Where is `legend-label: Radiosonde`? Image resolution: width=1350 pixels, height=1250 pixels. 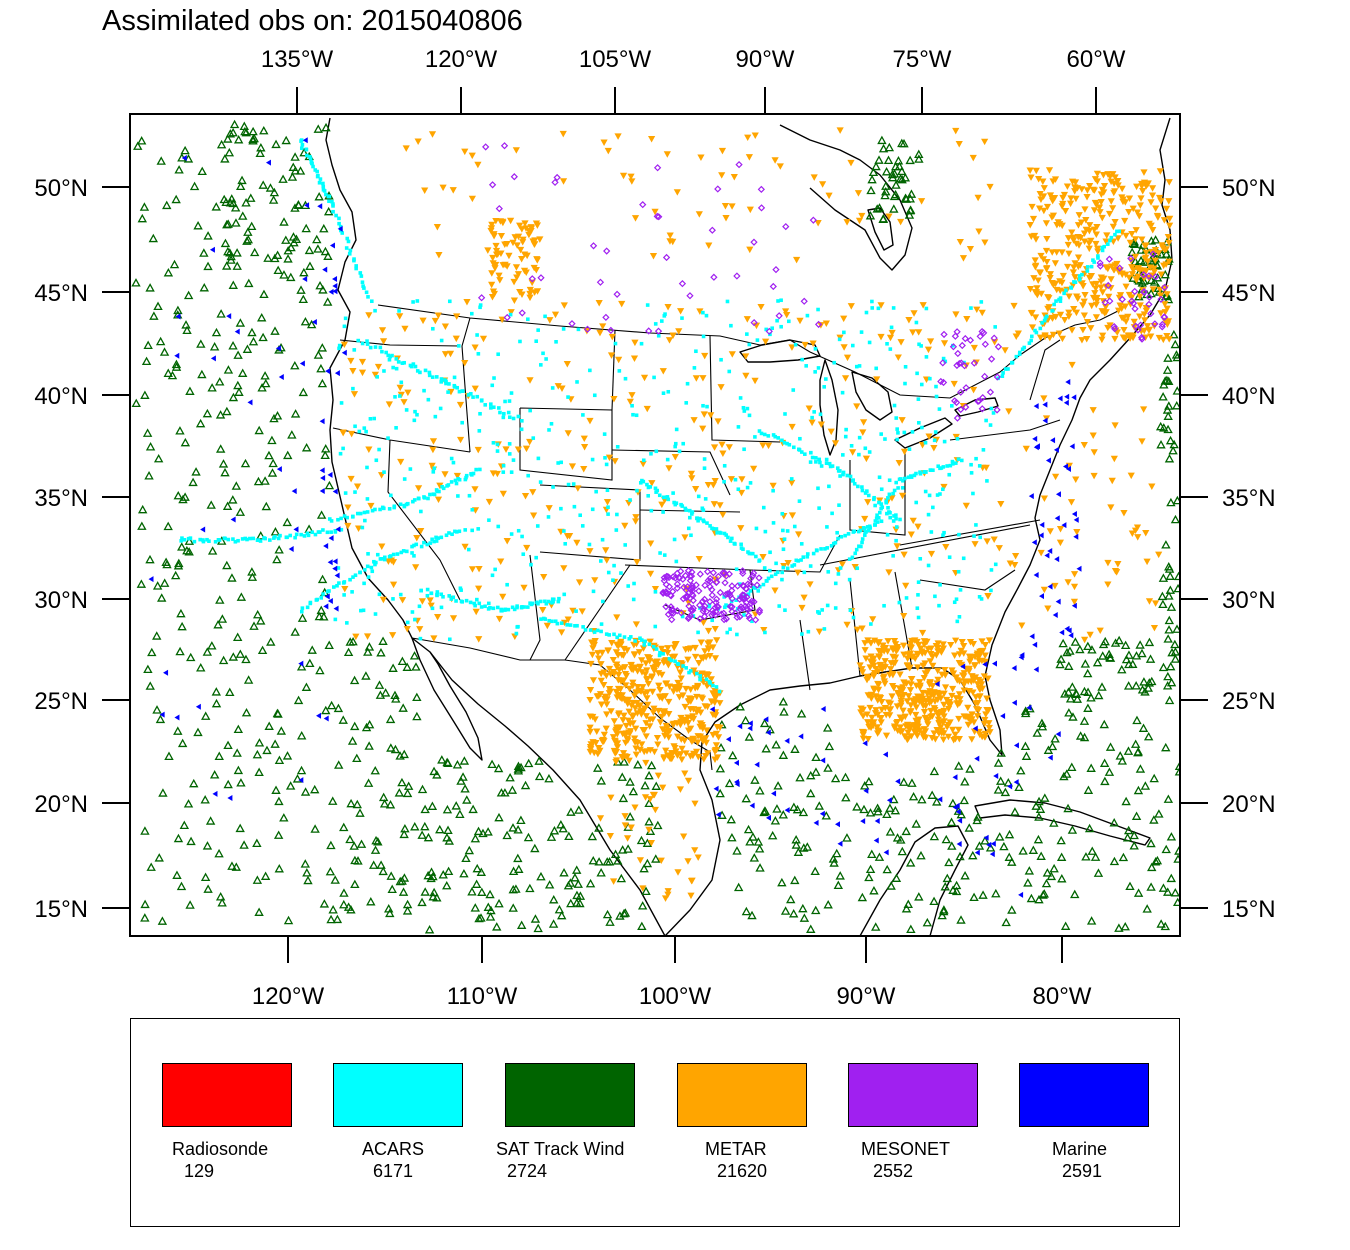
legend-label: Radiosonde is located at coordinates (220, 1149).